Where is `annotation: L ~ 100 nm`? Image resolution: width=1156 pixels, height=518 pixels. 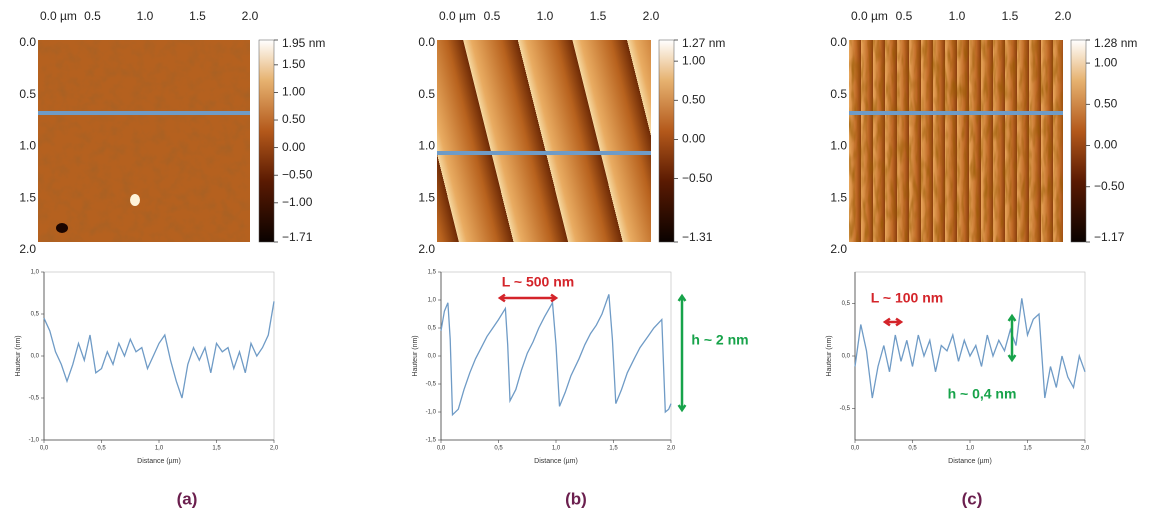 annotation: L ~ 100 nm is located at coordinates (907, 298).